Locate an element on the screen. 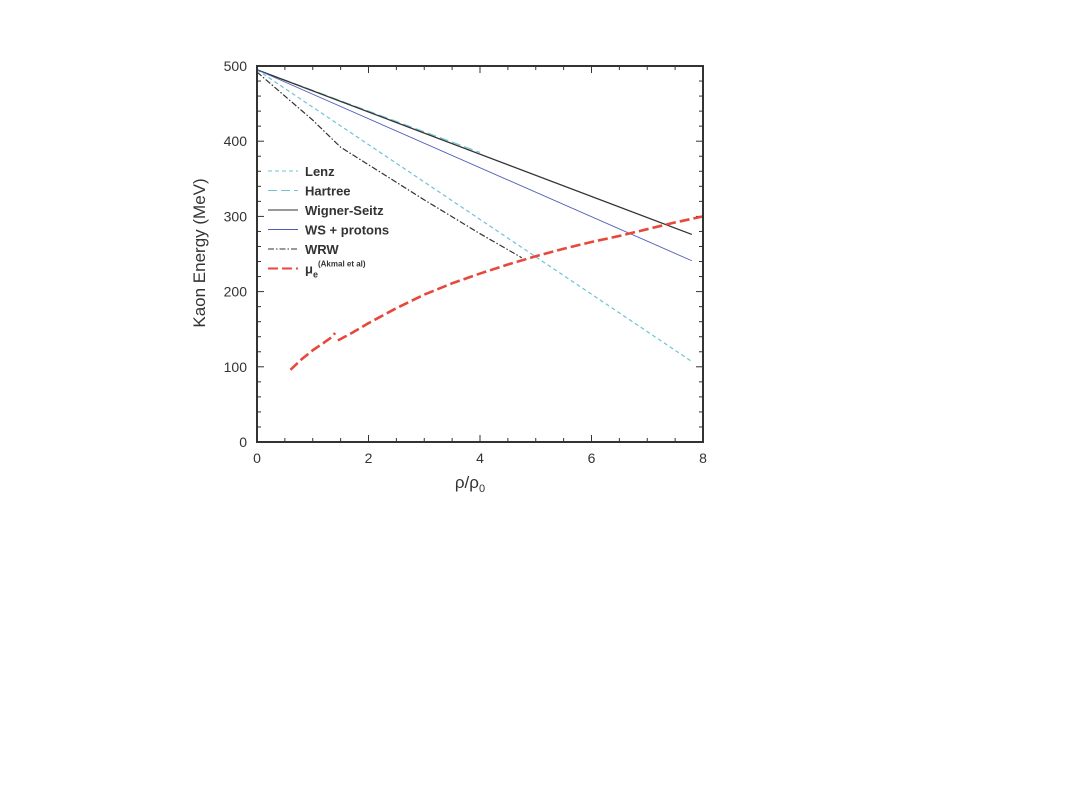 The height and width of the screenshot is (800, 1066). legend-label-wigner-seitz: Wigner-Seitz is located at coordinates (344, 210).